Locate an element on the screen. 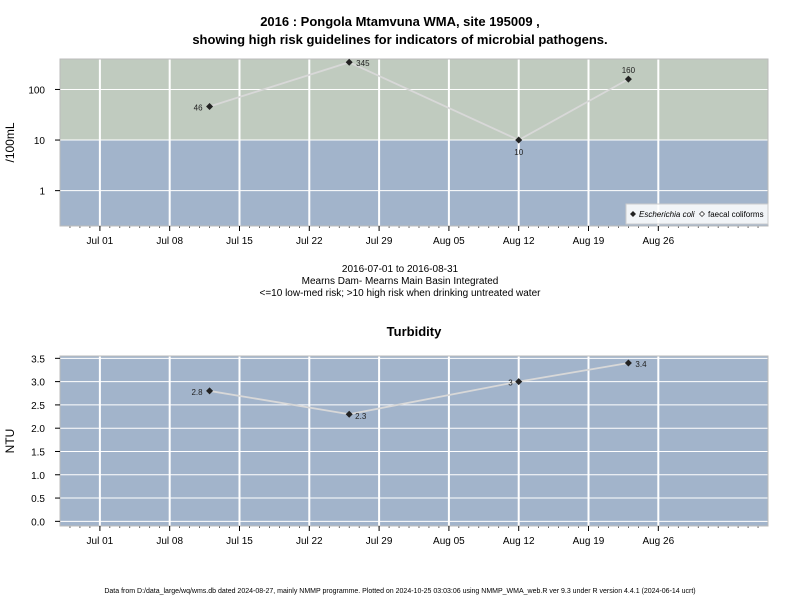  data-label: 10 is located at coordinates (518, 152).